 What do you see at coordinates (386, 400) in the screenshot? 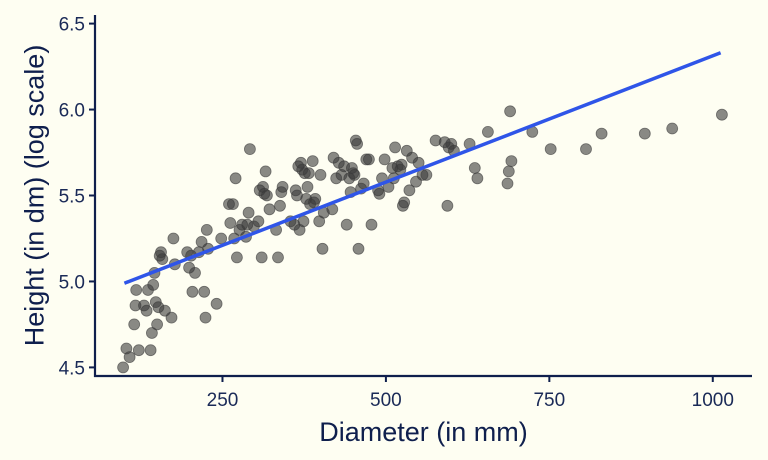
I see `x-tick-label: 500` at bounding box center [386, 400].